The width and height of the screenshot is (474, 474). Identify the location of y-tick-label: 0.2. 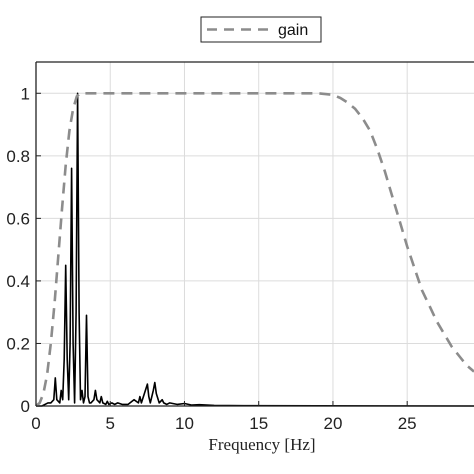
(18, 343).